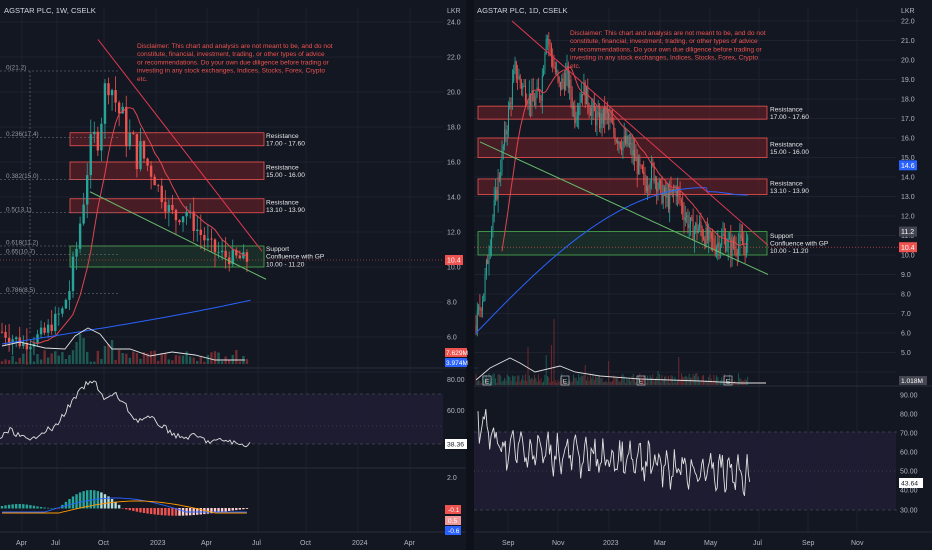 This screenshot has width=932, height=550. Describe the element at coordinates (908, 100) in the screenshot. I see `price-tick-label: 18.0` at that location.